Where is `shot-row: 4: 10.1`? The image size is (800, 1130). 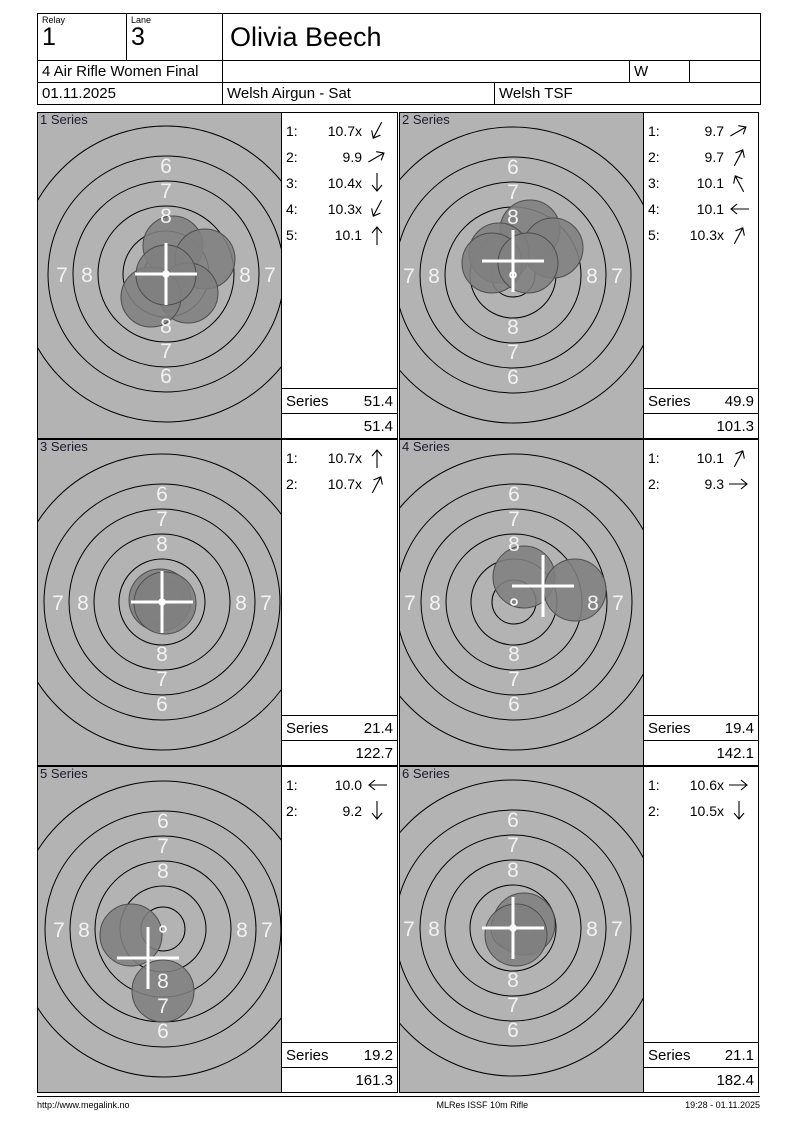
shot-row: 4: 10.1 is located at coordinates (701, 209).